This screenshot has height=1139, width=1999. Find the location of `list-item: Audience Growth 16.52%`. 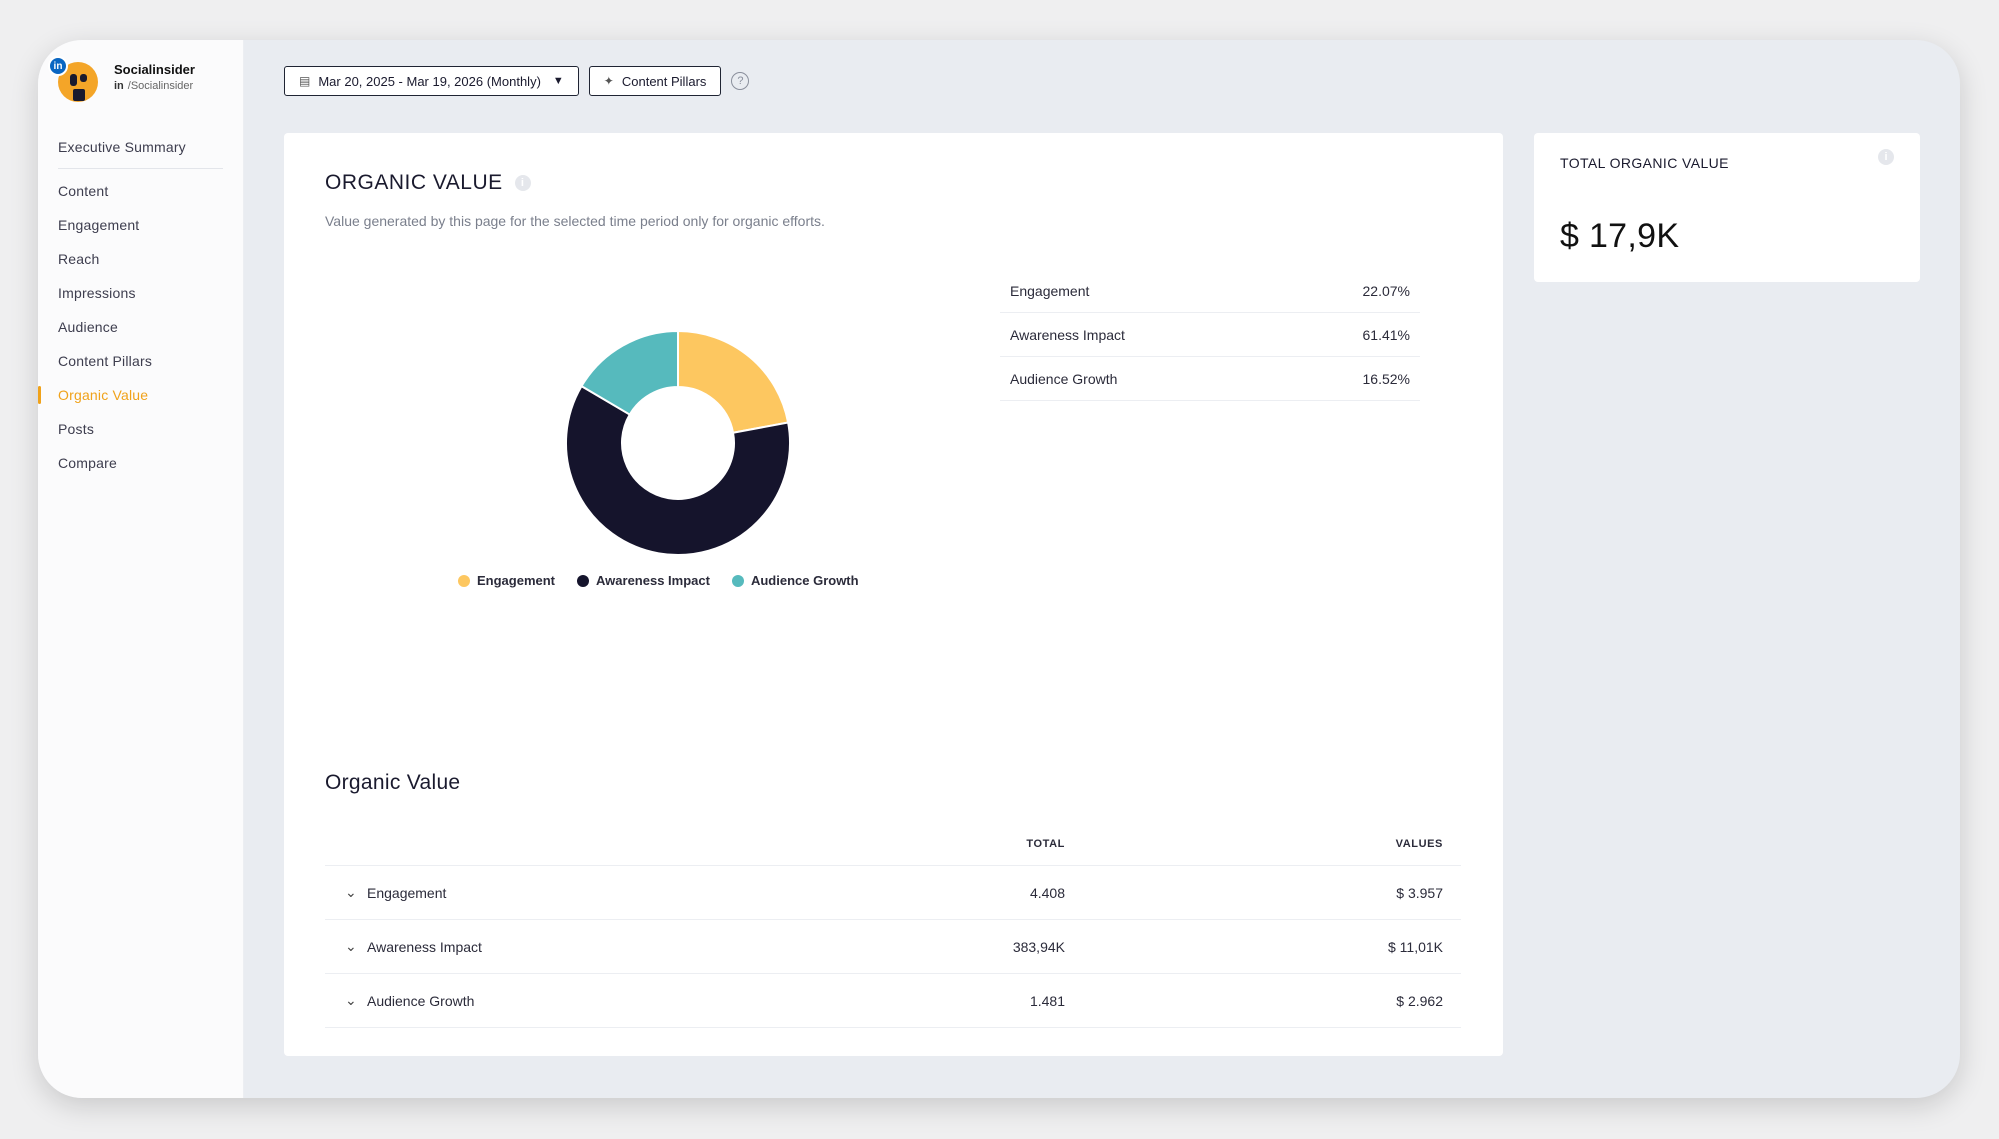

list-item: Audience Growth 16.52% is located at coordinates (1210, 379).